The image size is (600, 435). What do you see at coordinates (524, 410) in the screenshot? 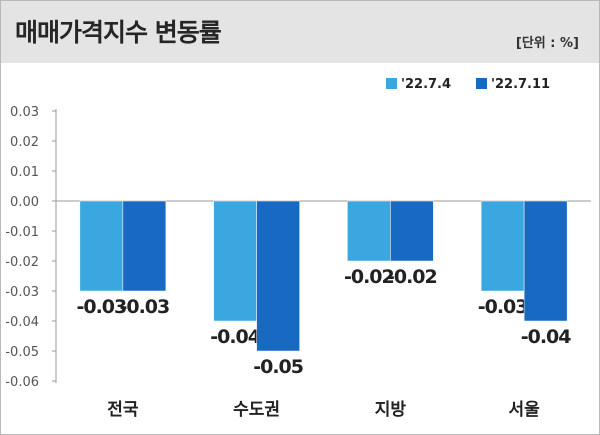
I see `x-category-label: 서울` at bounding box center [524, 410].